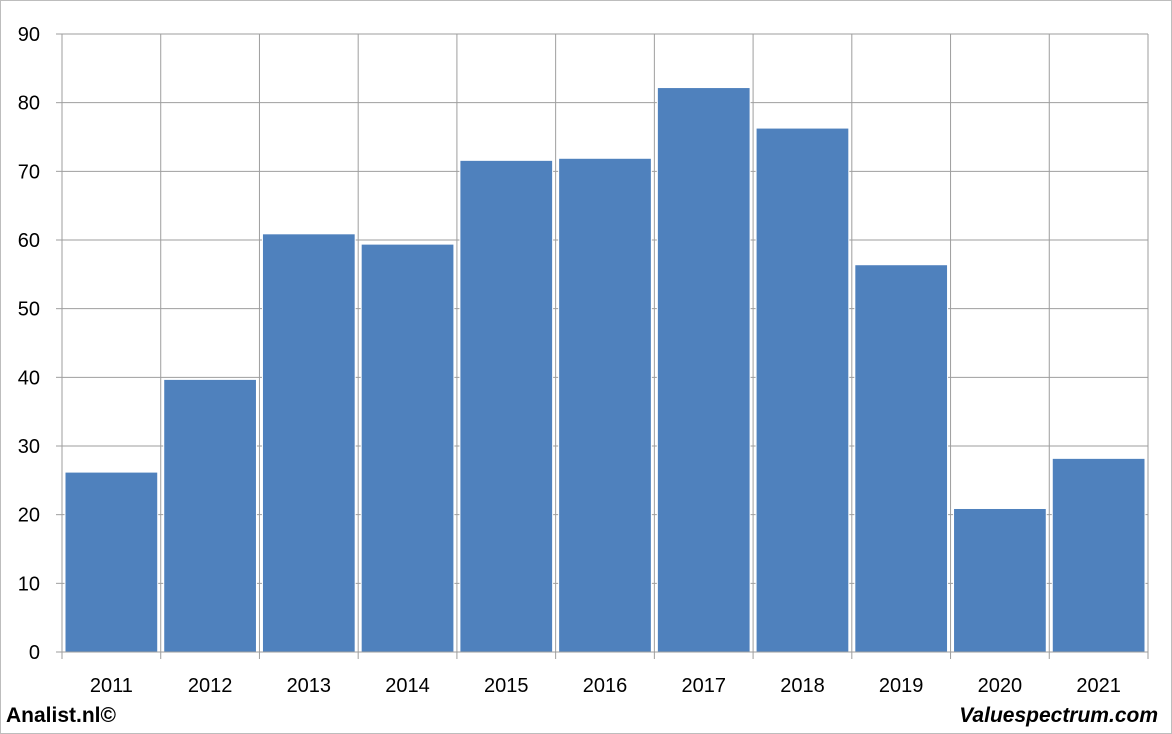 This screenshot has height=734, width=1172. I want to click on x-tick-label: 2017, so click(703, 686).